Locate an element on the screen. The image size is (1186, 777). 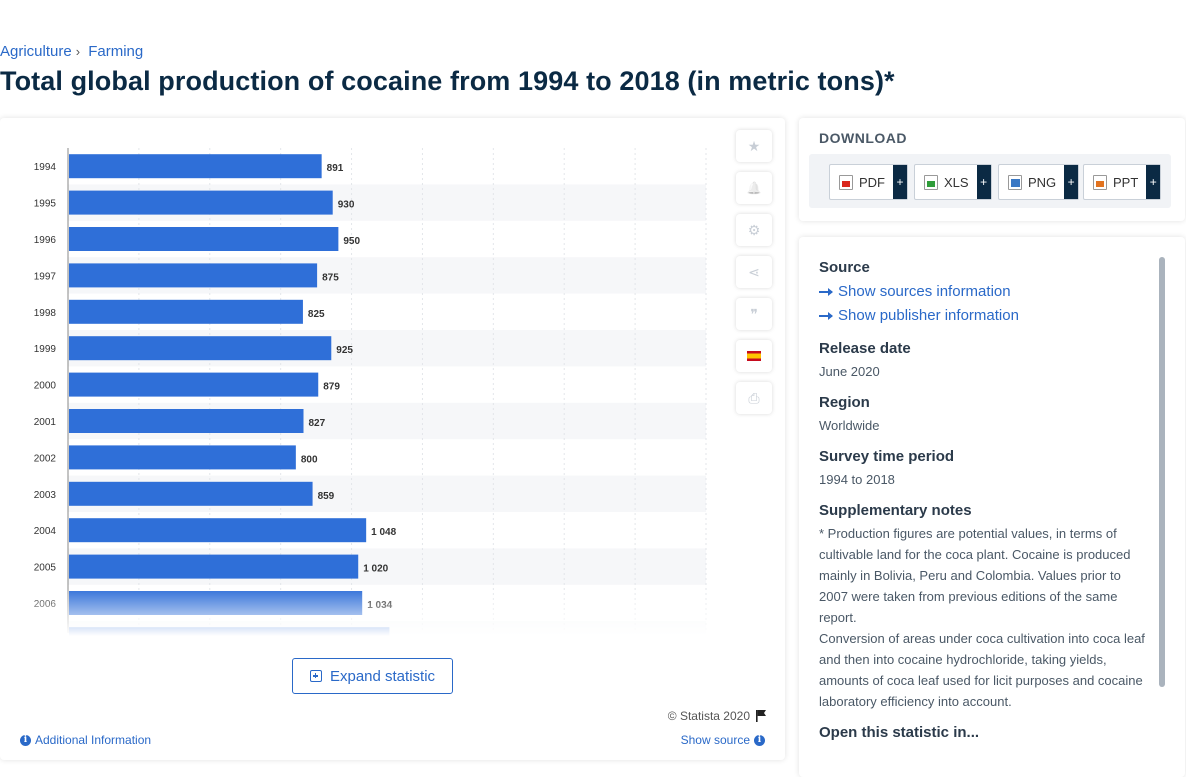
y-tick-label: 1998 is located at coordinates (45, 313).